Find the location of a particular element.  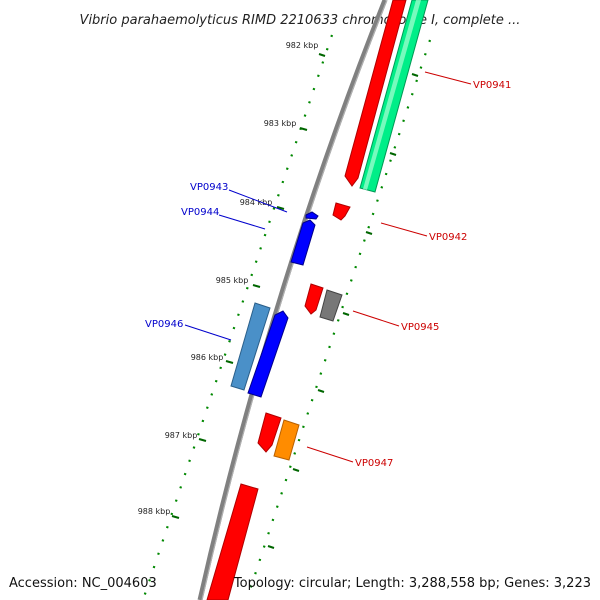

tick-label-986: 986 kbp is located at coordinates (207, 357).